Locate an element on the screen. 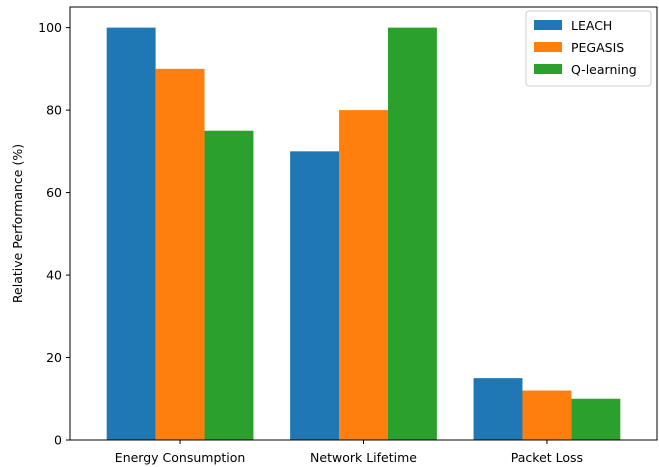 This screenshot has height=467, width=659. legend-label-pegasis: PEGASIS is located at coordinates (597, 47).